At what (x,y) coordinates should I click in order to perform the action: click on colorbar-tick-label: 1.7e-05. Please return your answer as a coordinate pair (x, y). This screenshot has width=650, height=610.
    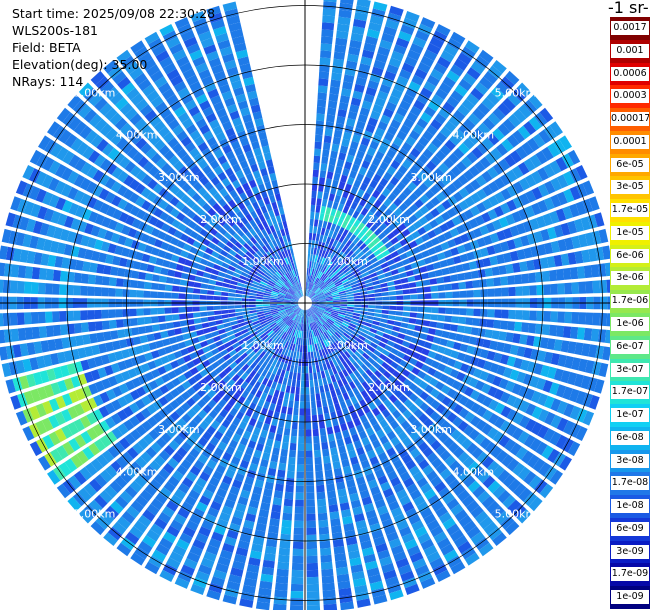
    Looking at the image, I should click on (630, 210).